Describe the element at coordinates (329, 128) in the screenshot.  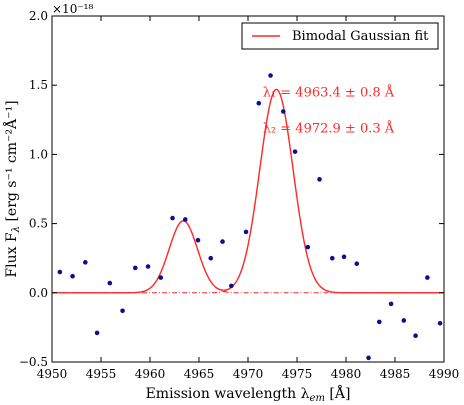
I see `annotation-lambda-2: λ₂ = 4972.9 ± 0.3 Å` at that location.